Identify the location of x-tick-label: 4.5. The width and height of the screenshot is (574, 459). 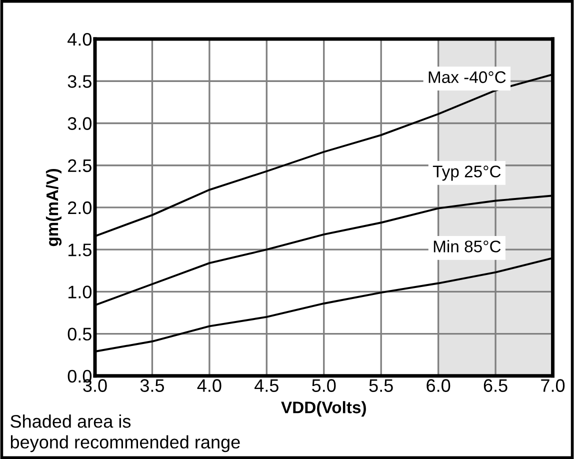
(266, 385).